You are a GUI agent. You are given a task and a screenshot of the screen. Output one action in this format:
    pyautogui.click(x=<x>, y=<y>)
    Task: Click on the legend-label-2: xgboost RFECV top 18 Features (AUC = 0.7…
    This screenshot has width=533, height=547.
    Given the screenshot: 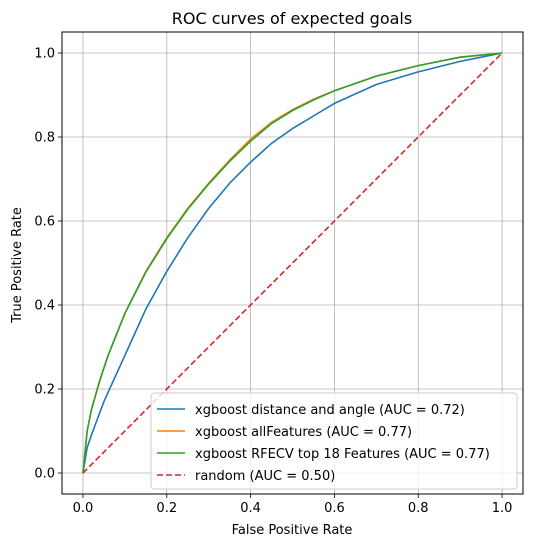 What is the action you would take?
    pyautogui.click(x=342, y=454)
    